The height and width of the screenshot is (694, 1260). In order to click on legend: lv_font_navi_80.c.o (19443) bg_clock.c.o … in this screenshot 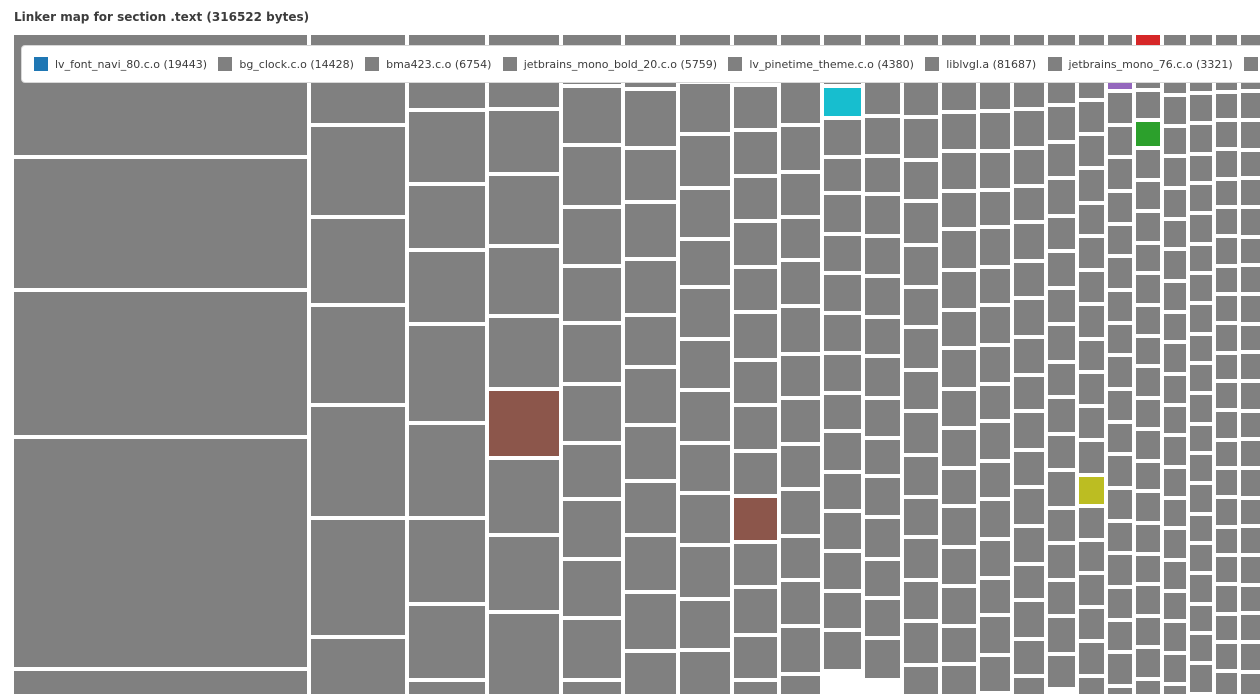, I will do `click(640, 64)`.